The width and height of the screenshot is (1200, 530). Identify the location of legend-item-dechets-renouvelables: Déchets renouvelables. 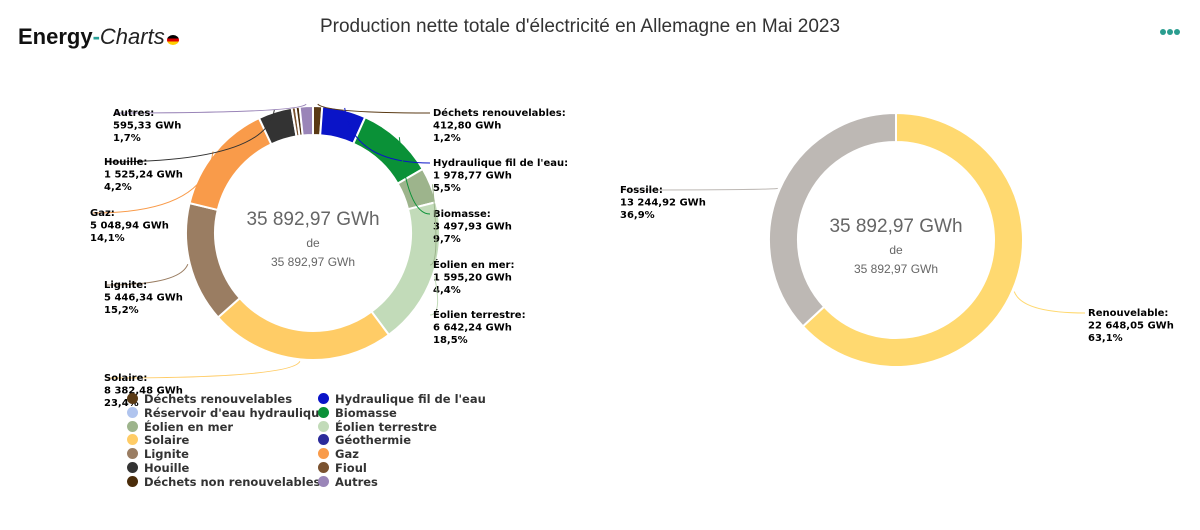
(209, 399).